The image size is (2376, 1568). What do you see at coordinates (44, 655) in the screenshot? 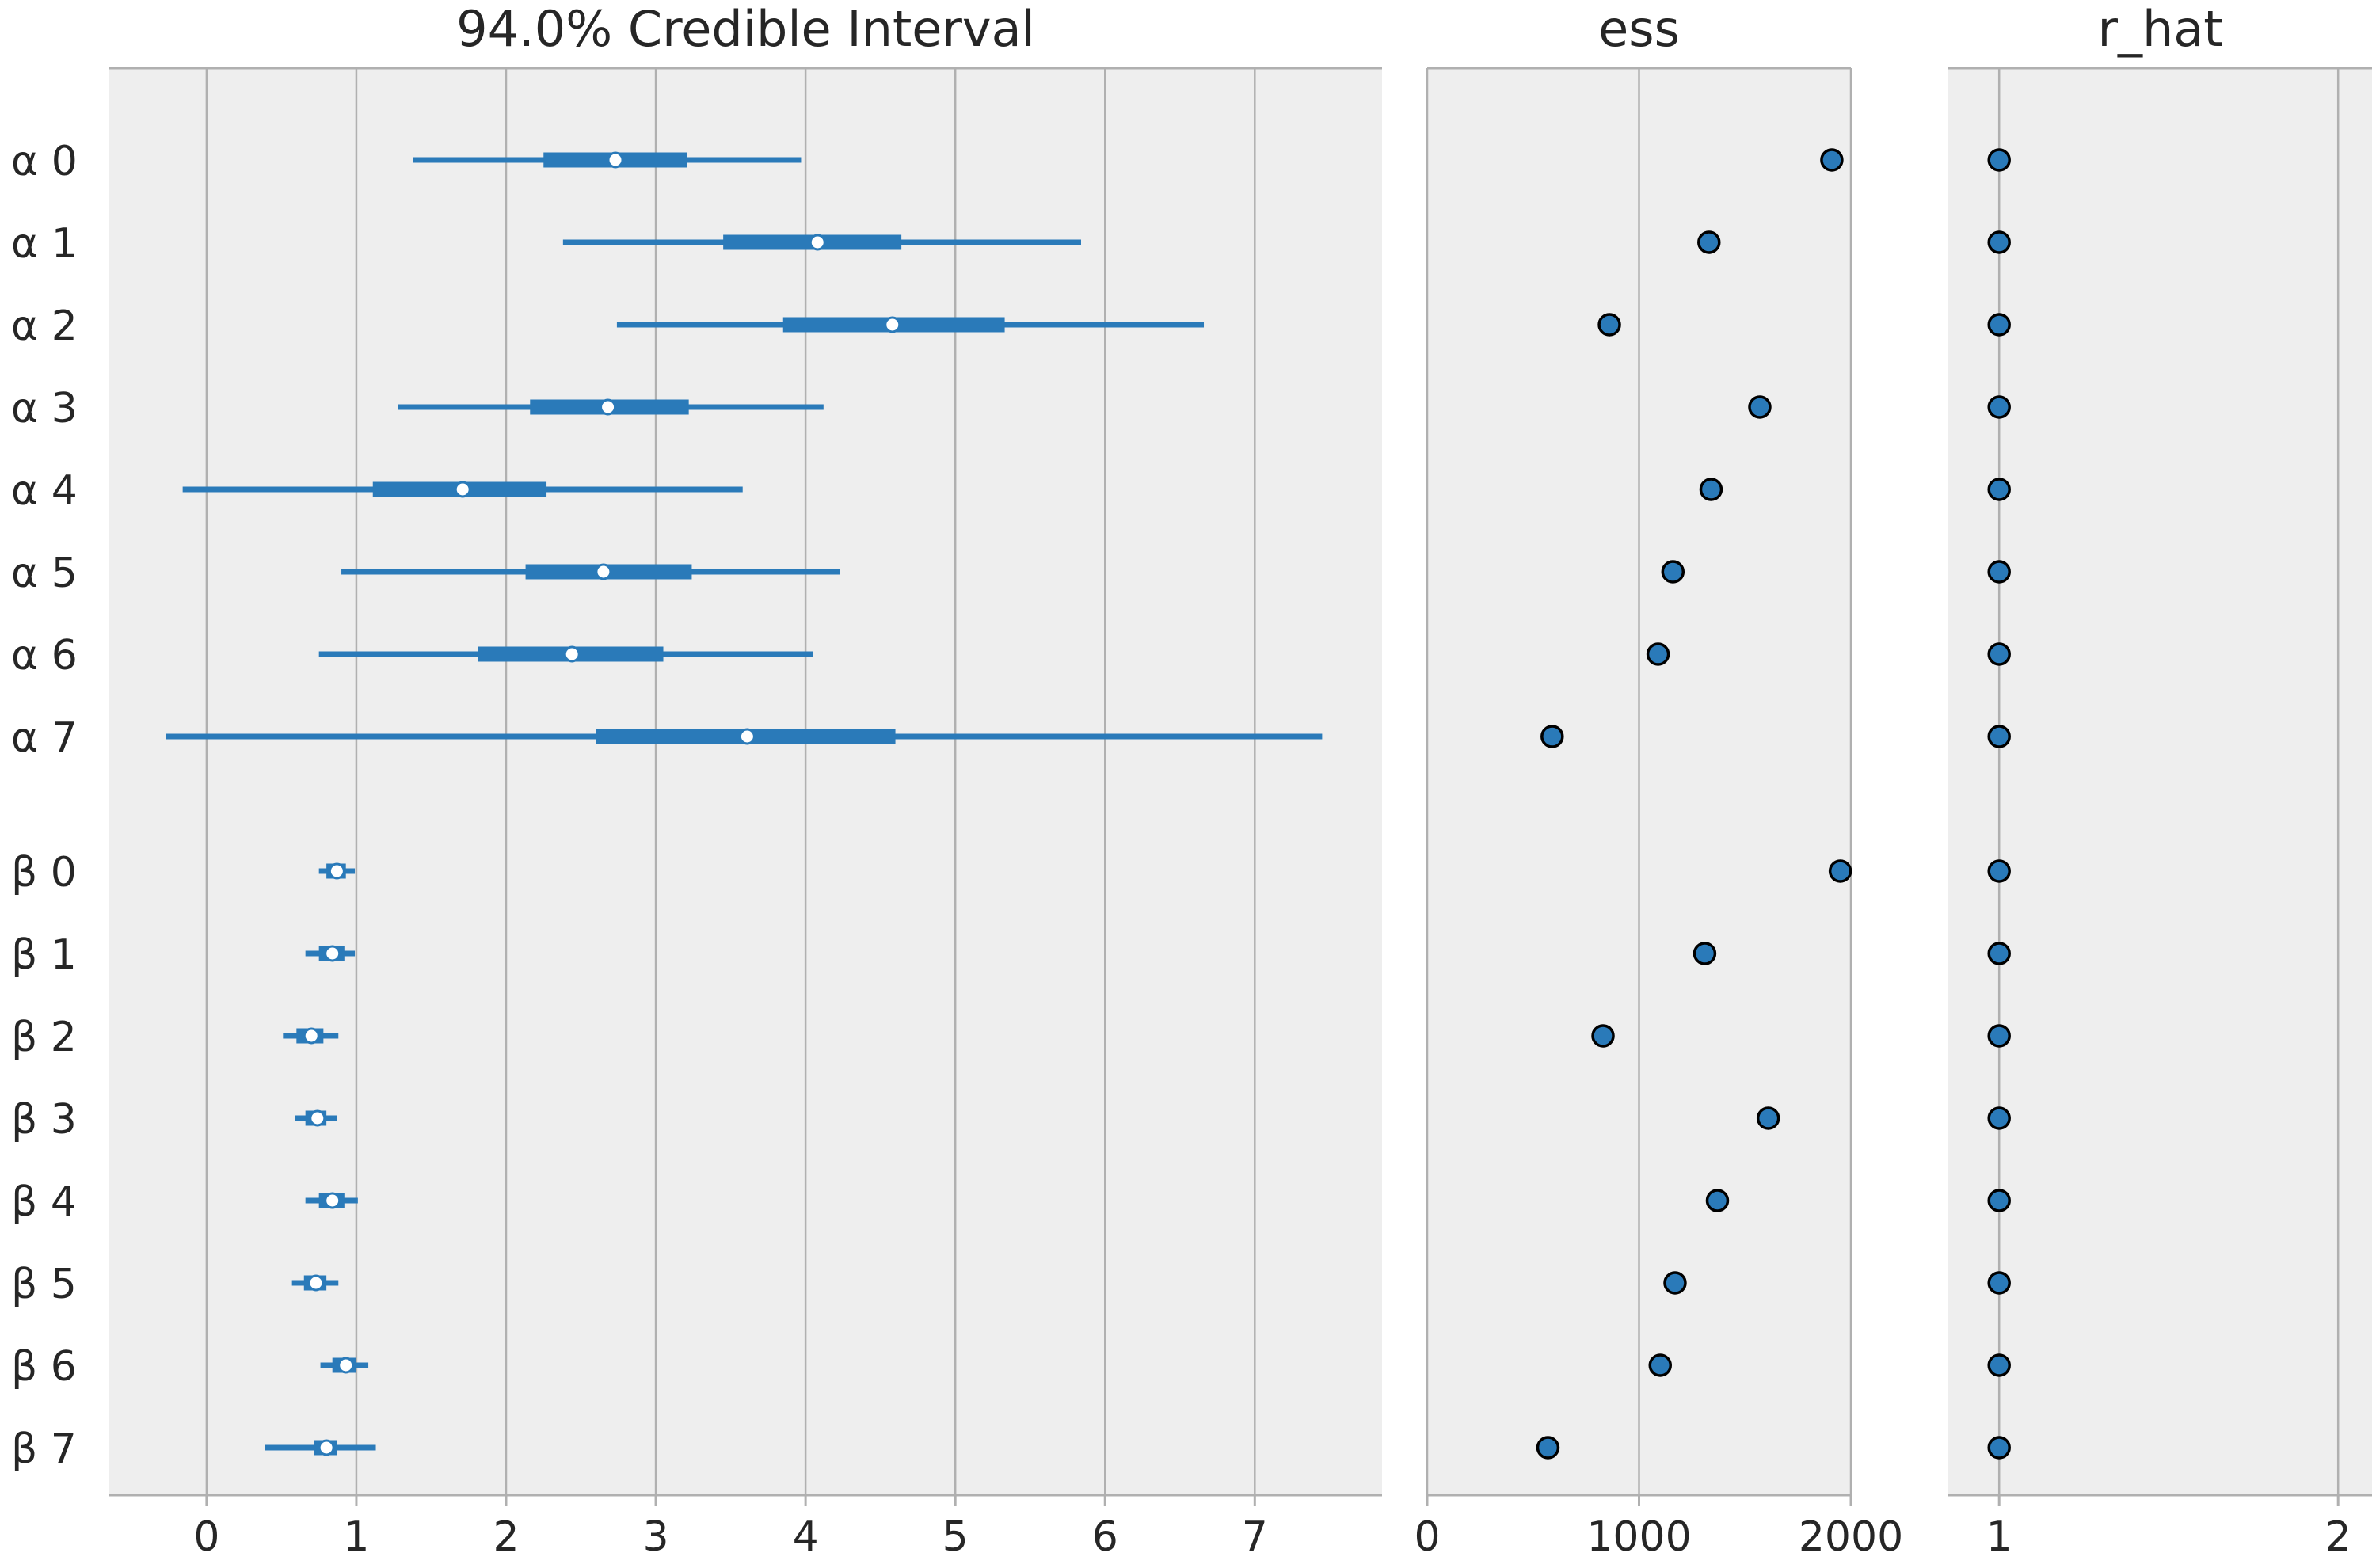
I see `row-label: α 6` at bounding box center [44, 655].